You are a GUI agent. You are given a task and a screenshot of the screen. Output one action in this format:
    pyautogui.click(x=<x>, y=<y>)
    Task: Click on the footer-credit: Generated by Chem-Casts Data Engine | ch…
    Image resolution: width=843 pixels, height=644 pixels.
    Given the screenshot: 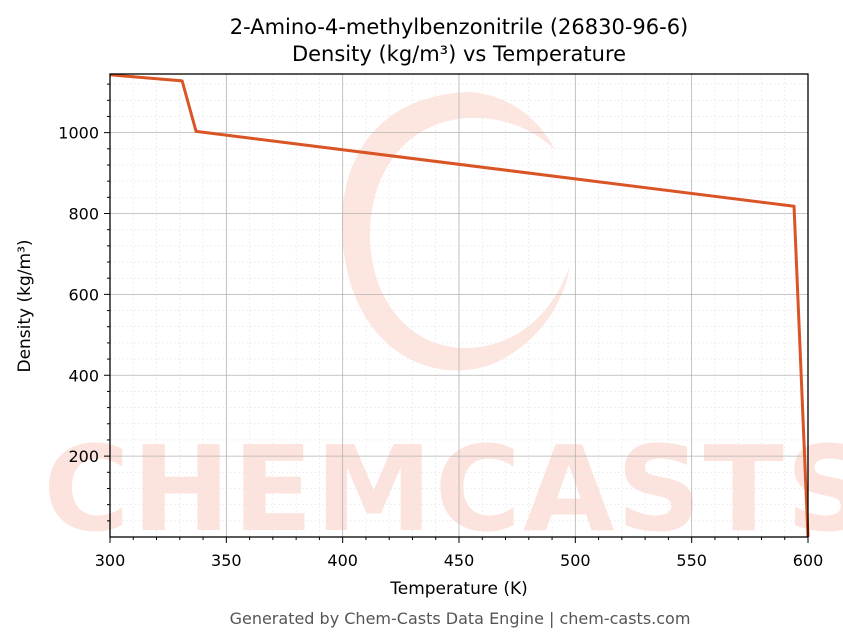 What is the action you would take?
    pyautogui.click(x=460, y=618)
    